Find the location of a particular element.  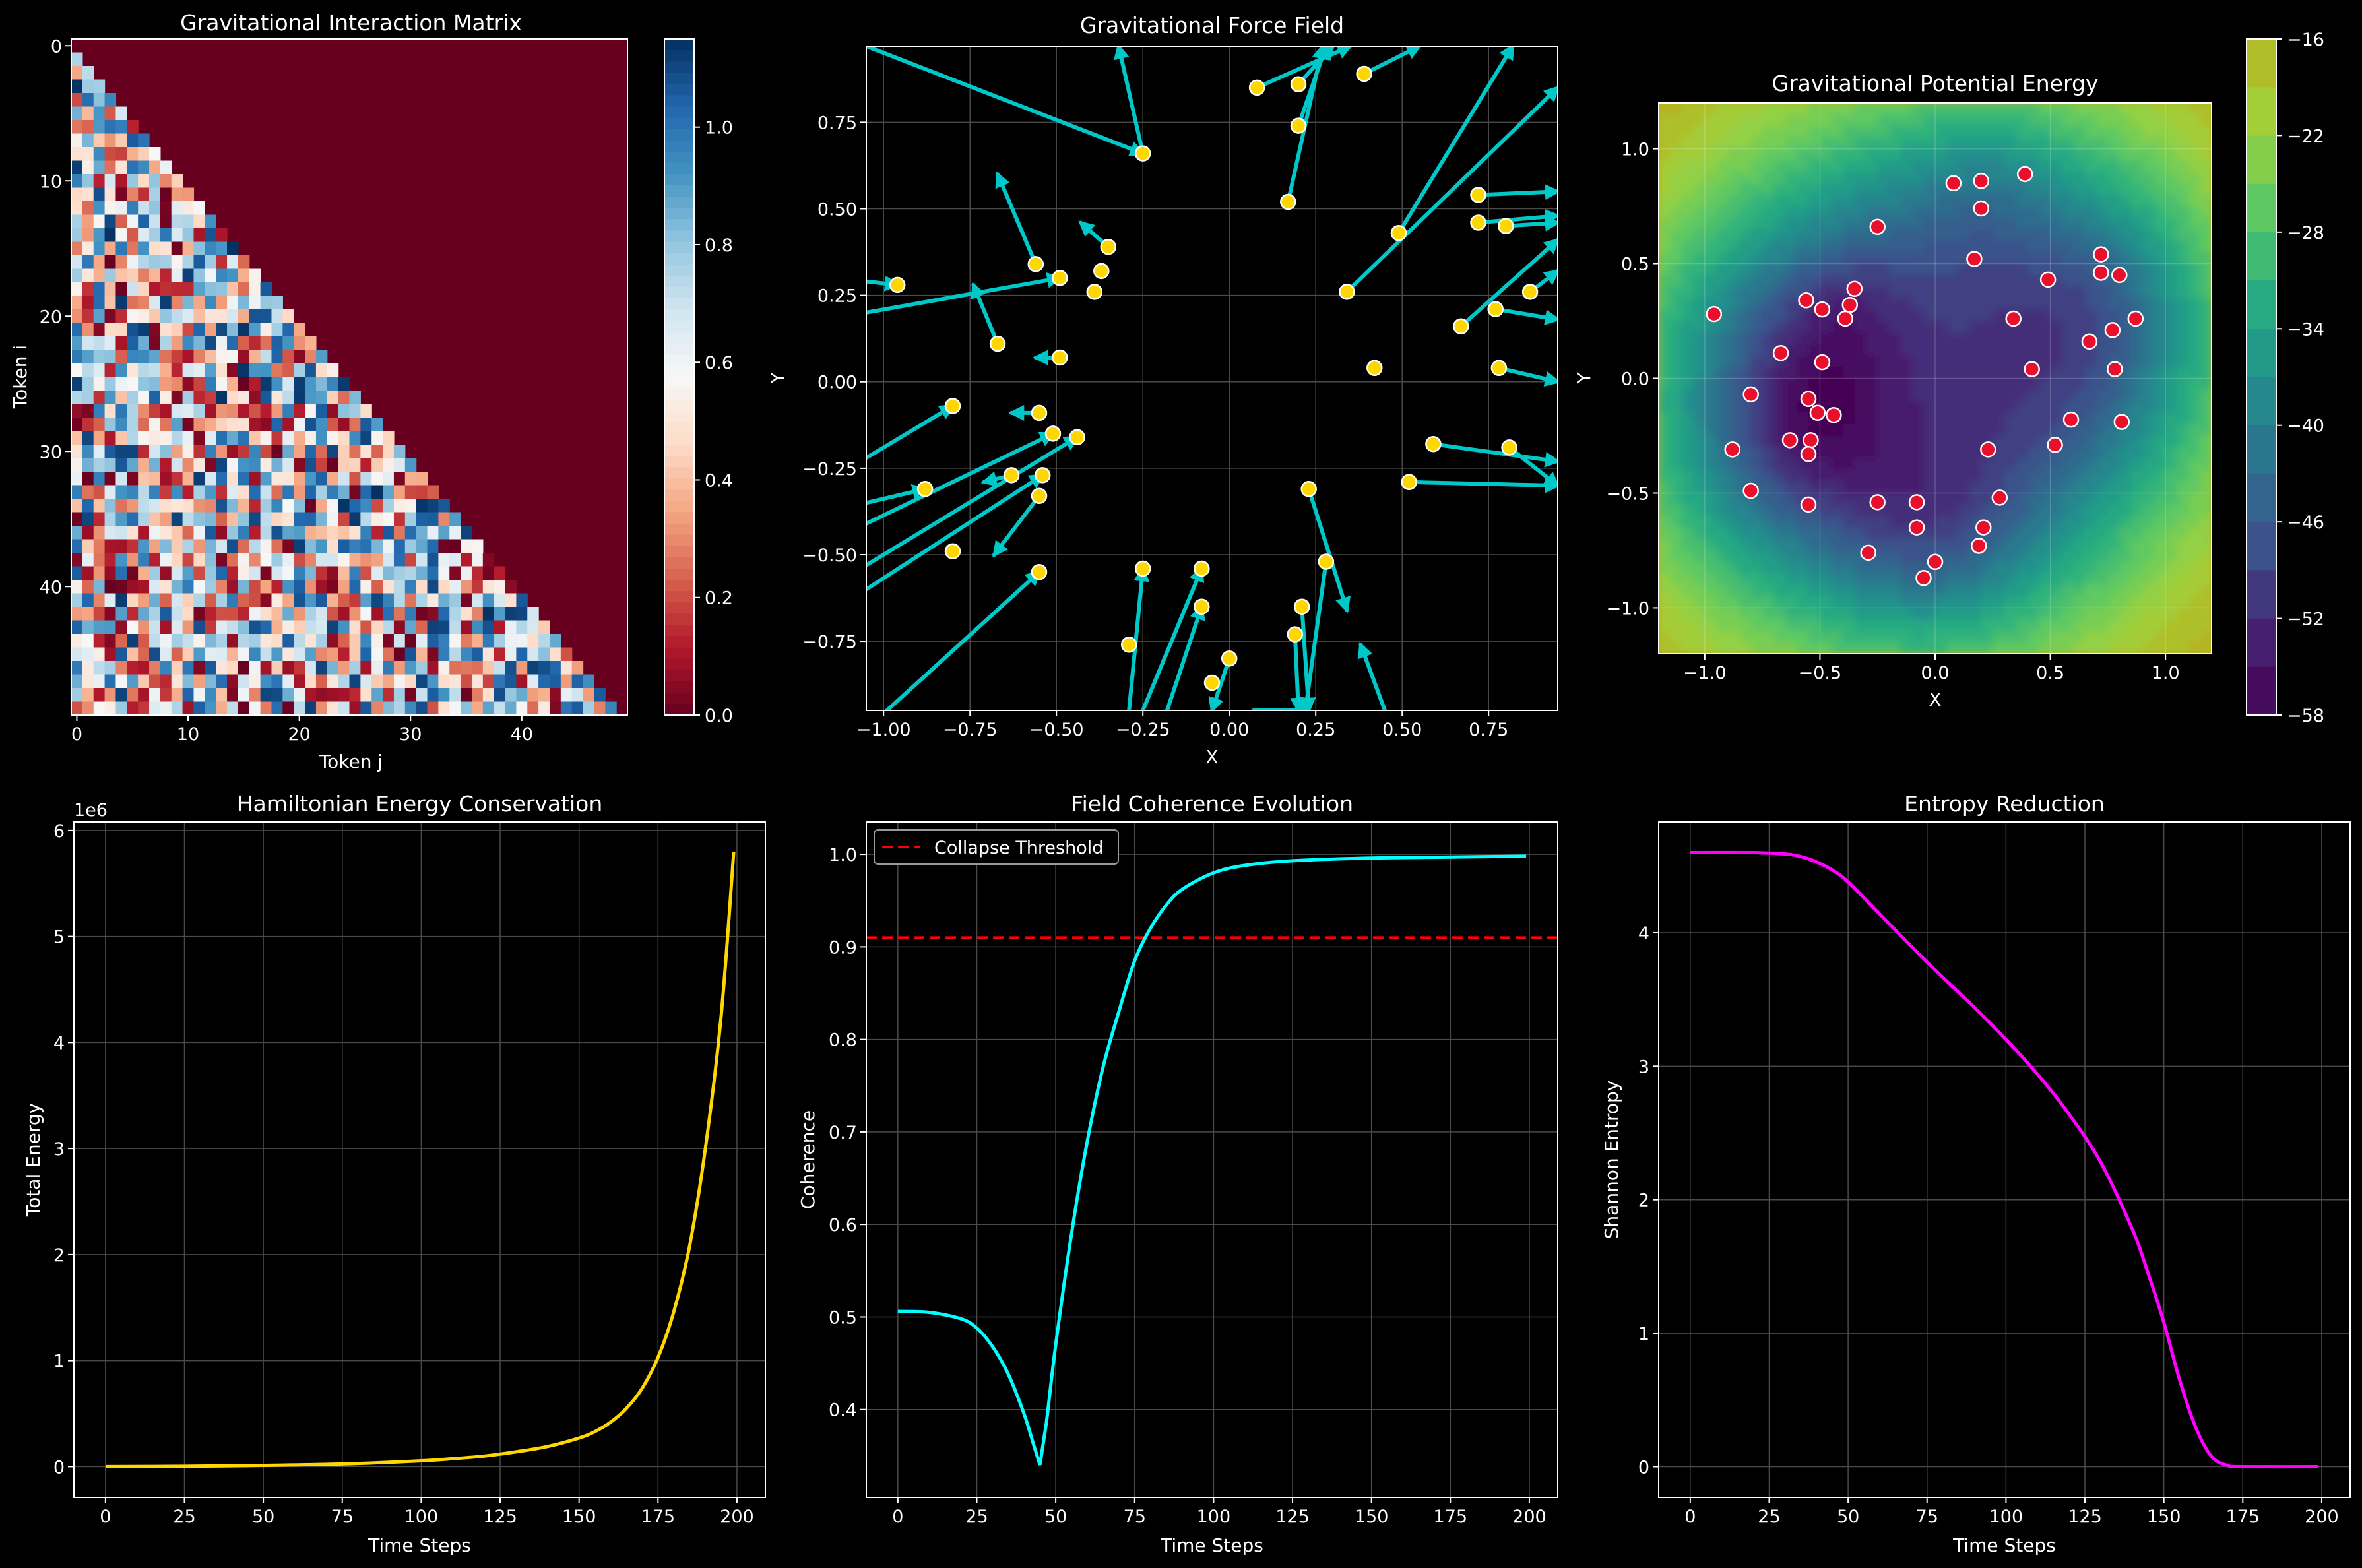

forcefield-xtick-label: 0.75 is located at coordinates (1488, 730).